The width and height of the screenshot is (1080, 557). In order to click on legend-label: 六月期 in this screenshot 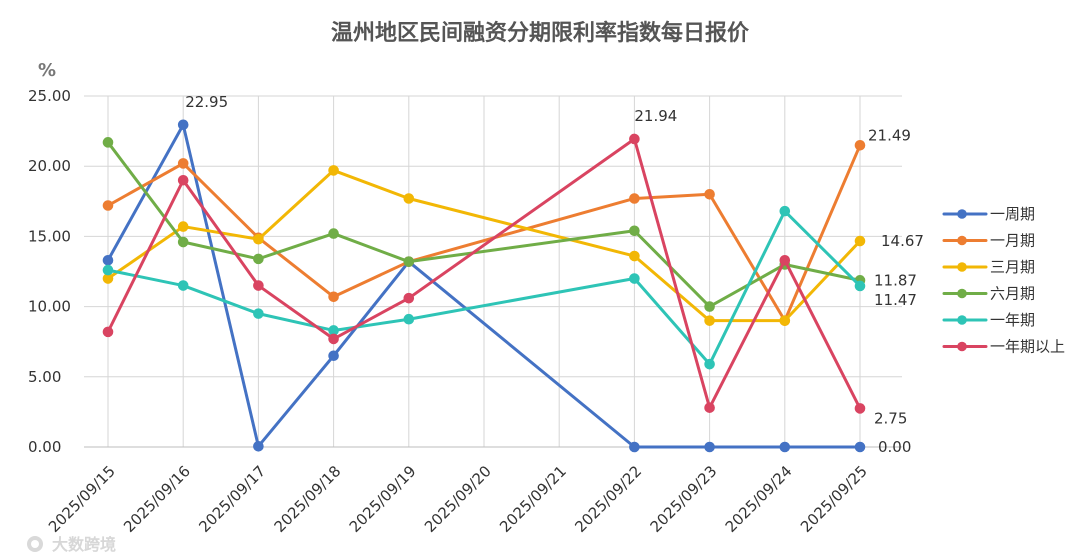, I will do `click(1012, 294)`.